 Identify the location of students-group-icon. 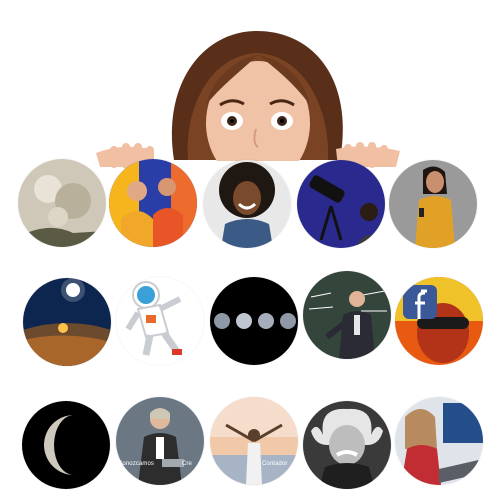
(153, 203).